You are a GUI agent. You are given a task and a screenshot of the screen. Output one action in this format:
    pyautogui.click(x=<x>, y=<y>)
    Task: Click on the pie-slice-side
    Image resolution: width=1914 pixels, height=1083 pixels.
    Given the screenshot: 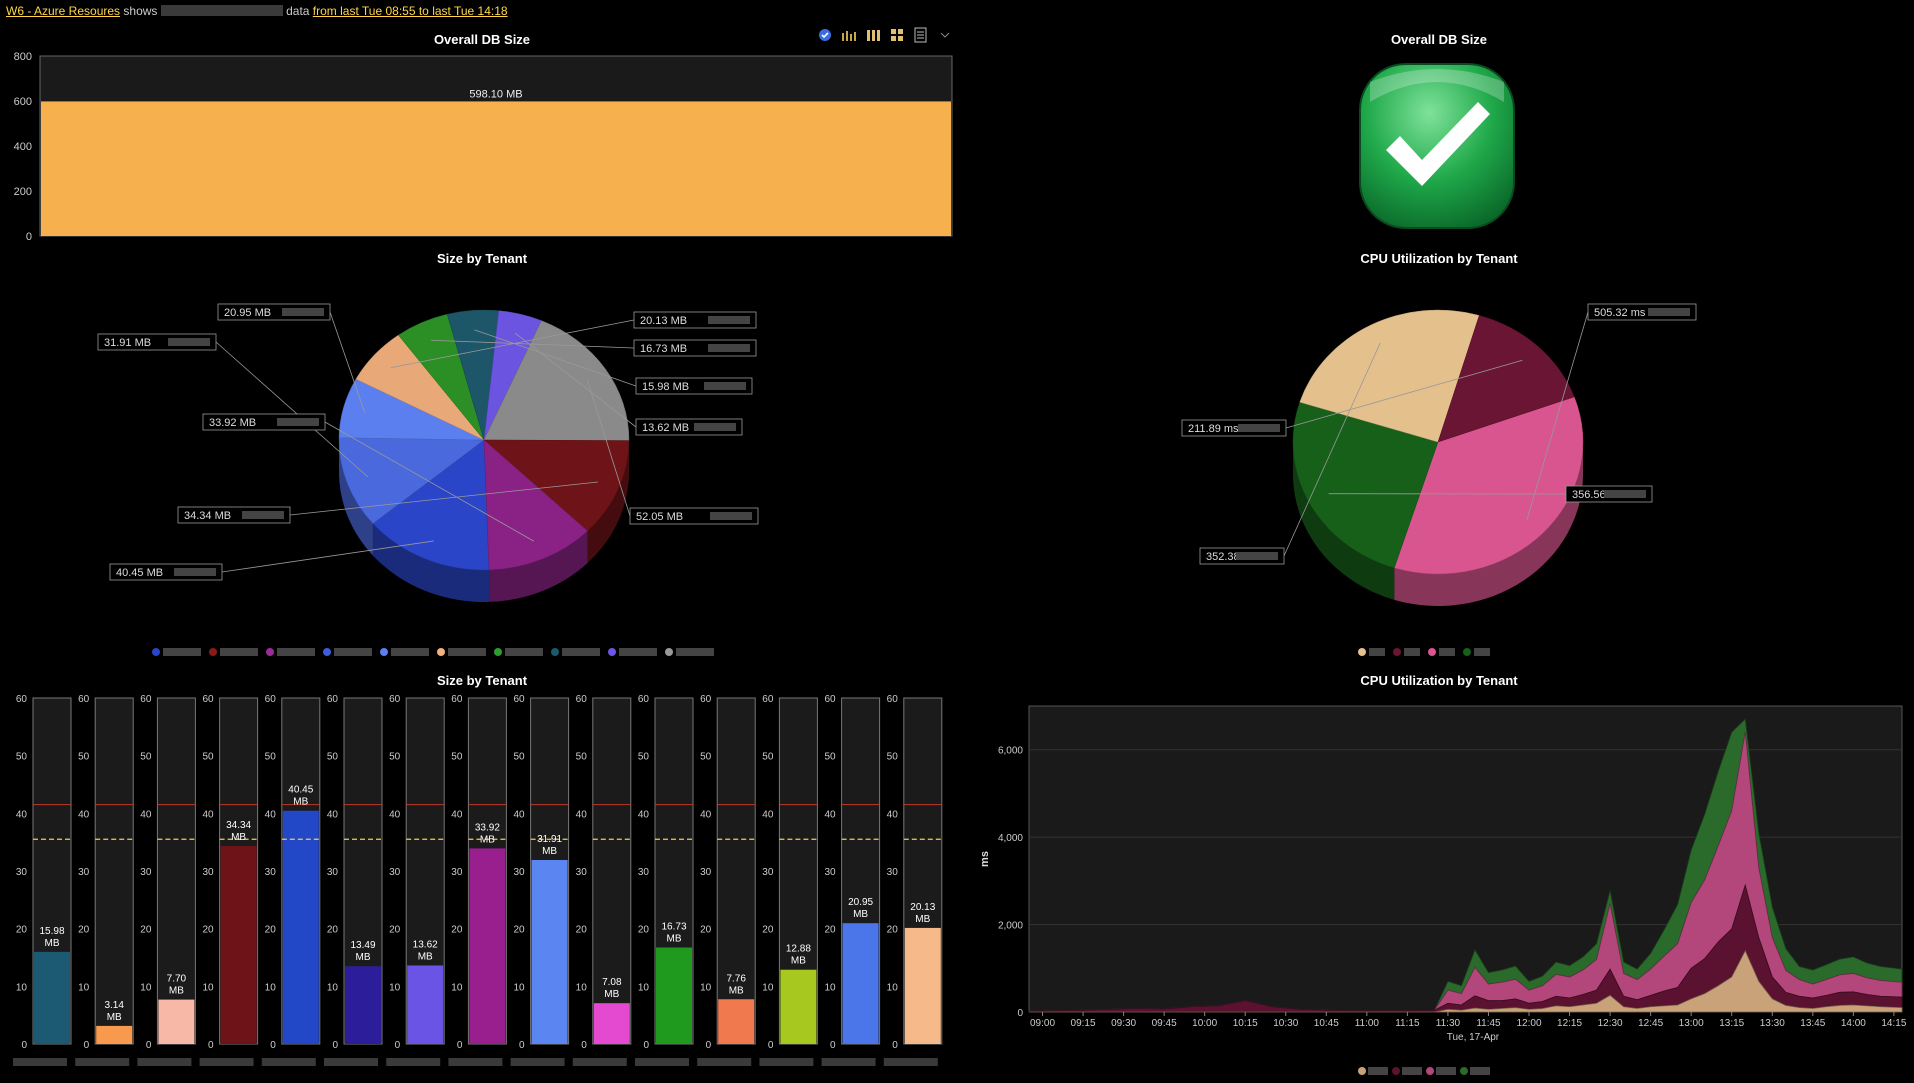 What is the action you would take?
    pyautogui.click(x=431, y=562)
    